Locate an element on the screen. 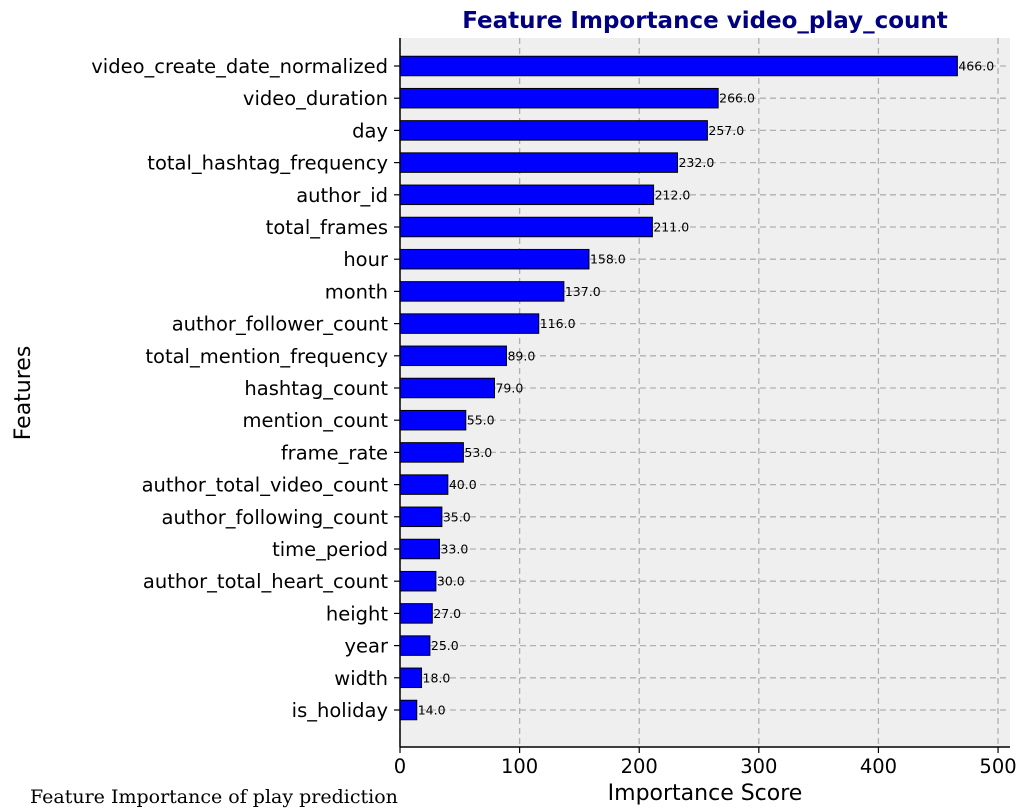 This screenshot has width=1019, height=808. category-label: author_total_video_count is located at coordinates (265, 485).